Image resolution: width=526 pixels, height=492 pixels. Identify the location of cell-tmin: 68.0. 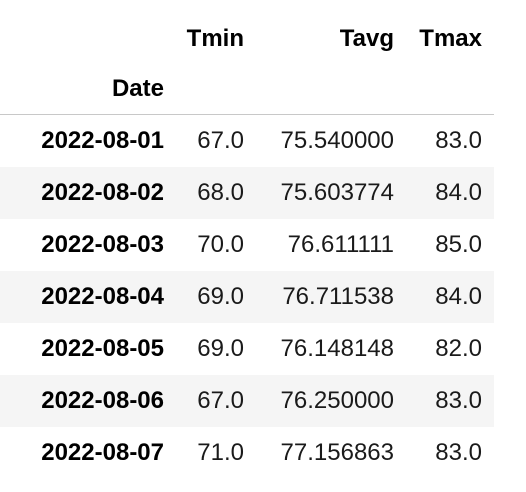
(220, 192).